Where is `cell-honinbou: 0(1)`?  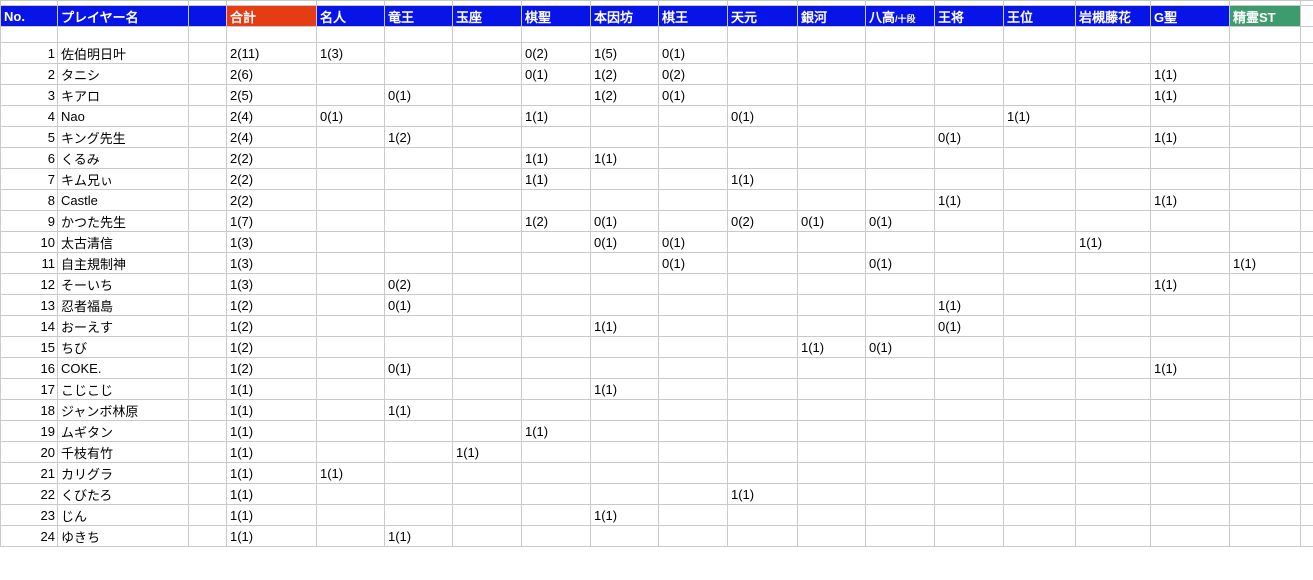
cell-honinbou: 0(1) is located at coordinates (624, 242).